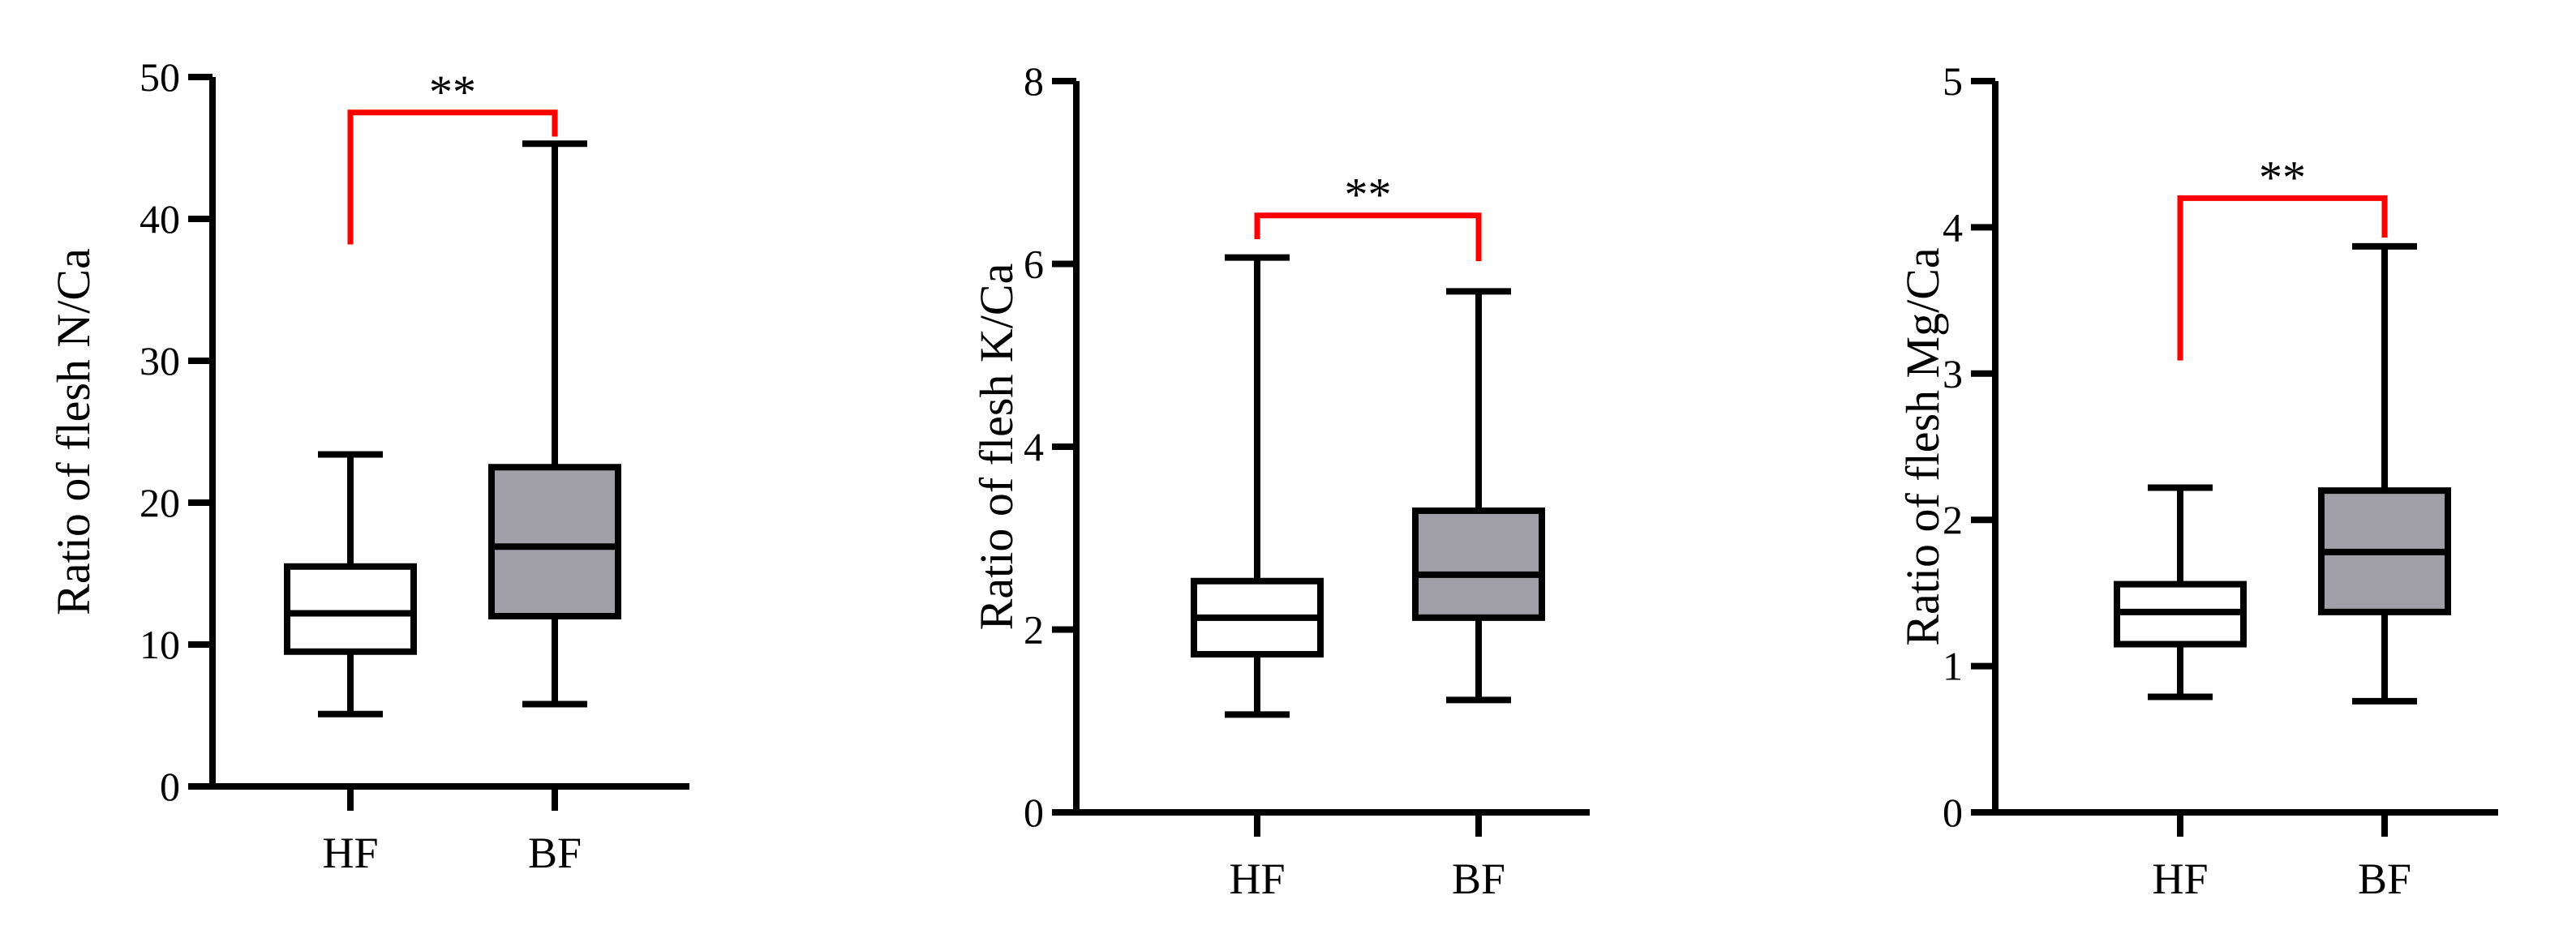  What do you see at coordinates (996, 447) in the screenshot?
I see `y-axis-label: Ratio of flesh K/Ca` at bounding box center [996, 447].